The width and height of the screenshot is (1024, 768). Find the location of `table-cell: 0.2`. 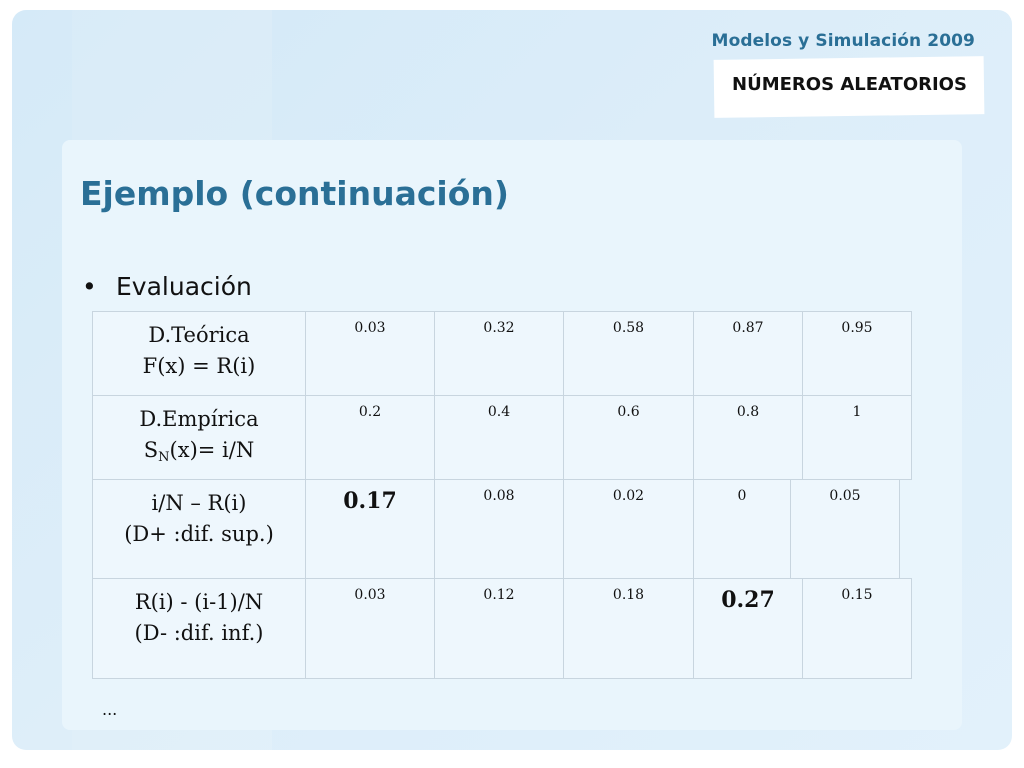

table-cell: 0.2 is located at coordinates (370, 437).